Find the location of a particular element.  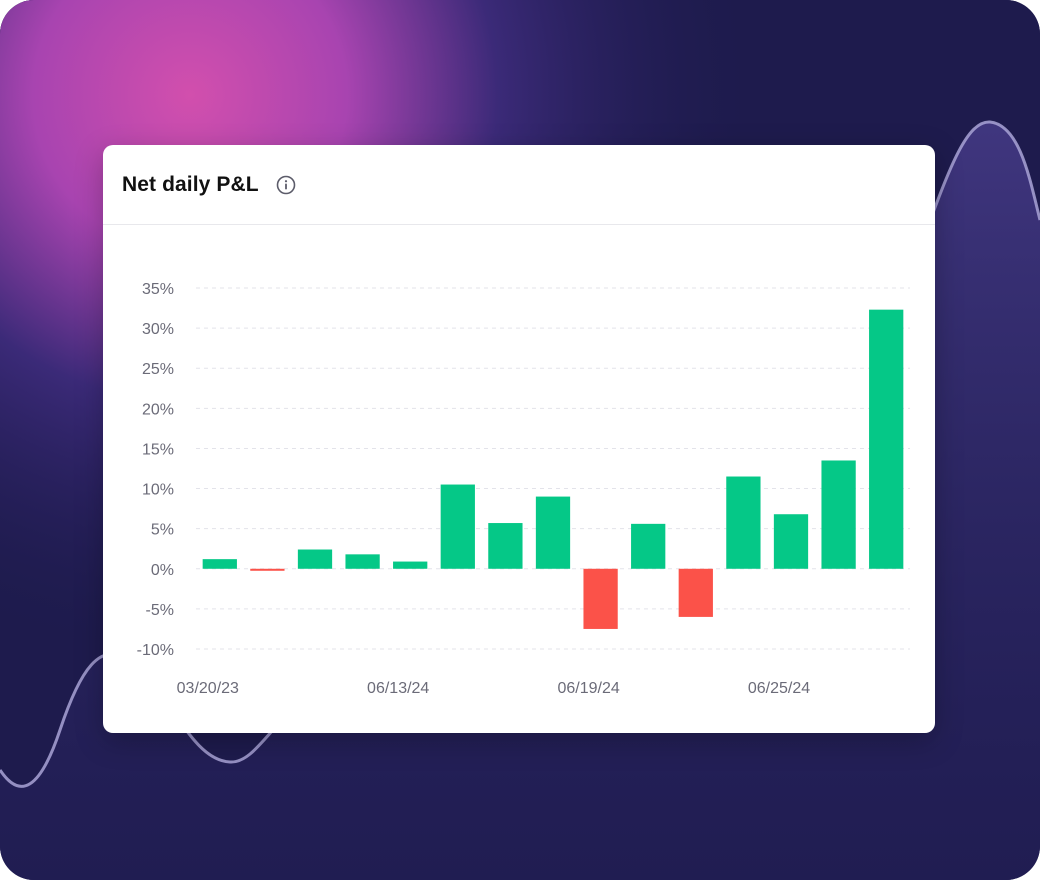

y-tick-label: 30% is located at coordinates (158, 329).